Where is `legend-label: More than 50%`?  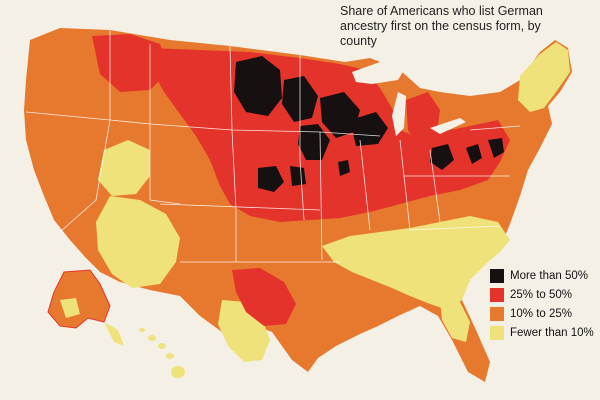
legend-label: More than 50% is located at coordinates (549, 275).